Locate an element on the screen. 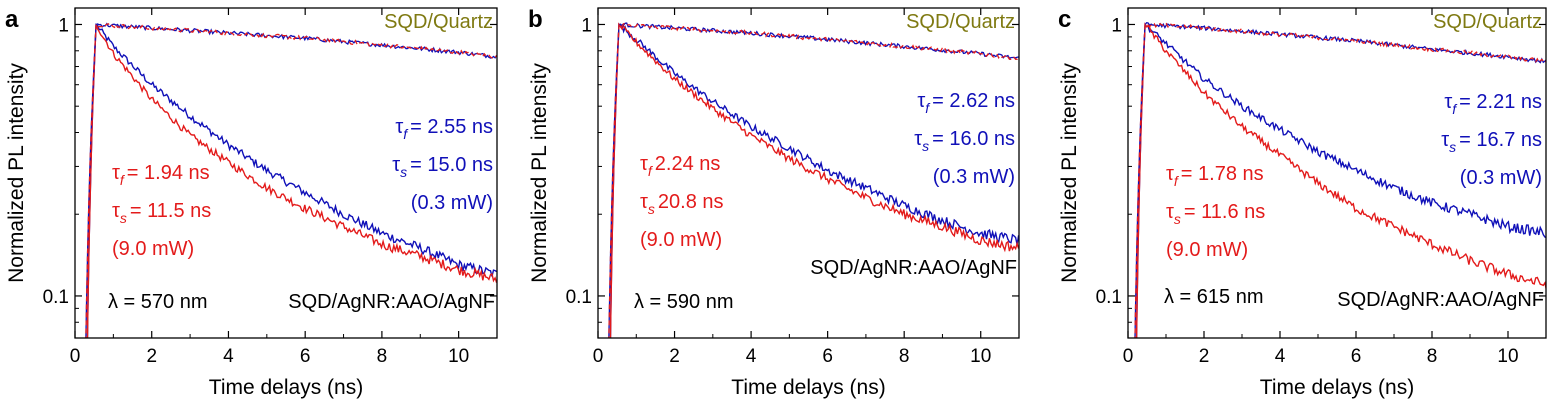 The height and width of the screenshot is (404, 1553). tau-value: 20.8 ns is located at coordinates (691, 202).